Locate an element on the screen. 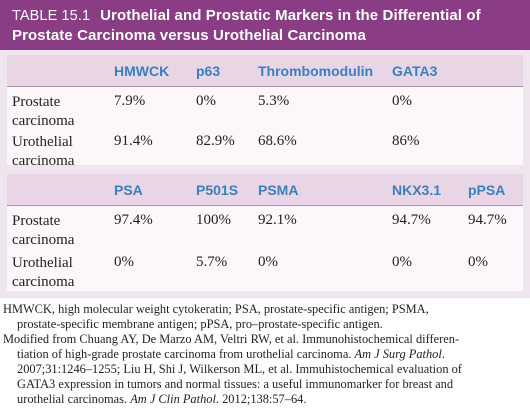 Image resolution: width=530 pixels, height=415 pixels. footnote-text: . 2012;138:57–64. is located at coordinates (261, 399).